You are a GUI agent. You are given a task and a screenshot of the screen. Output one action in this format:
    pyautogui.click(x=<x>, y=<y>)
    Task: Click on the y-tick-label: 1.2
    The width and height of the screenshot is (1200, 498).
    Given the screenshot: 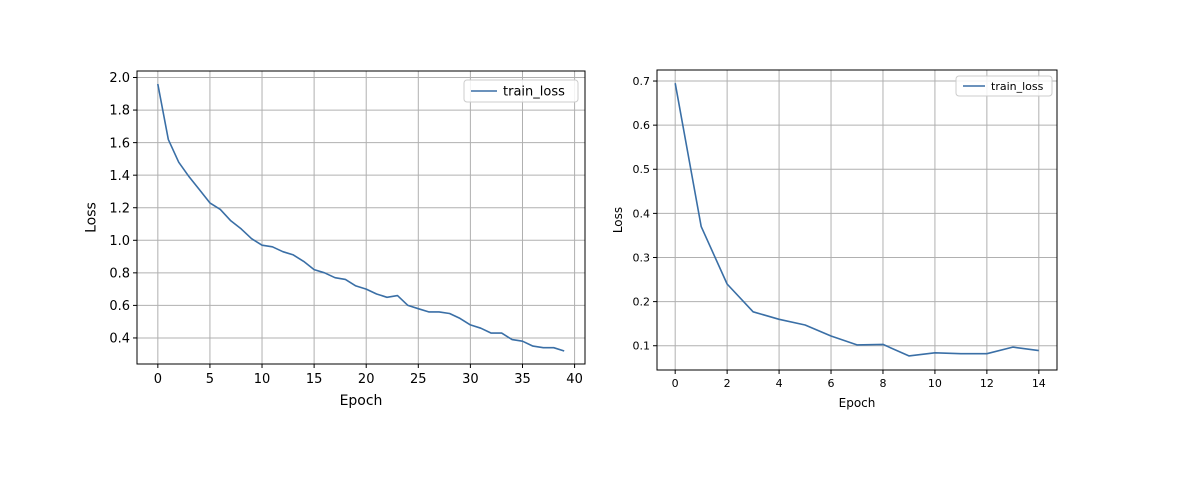 What is the action you would take?
    pyautogui.click(x=119, y=208)
    